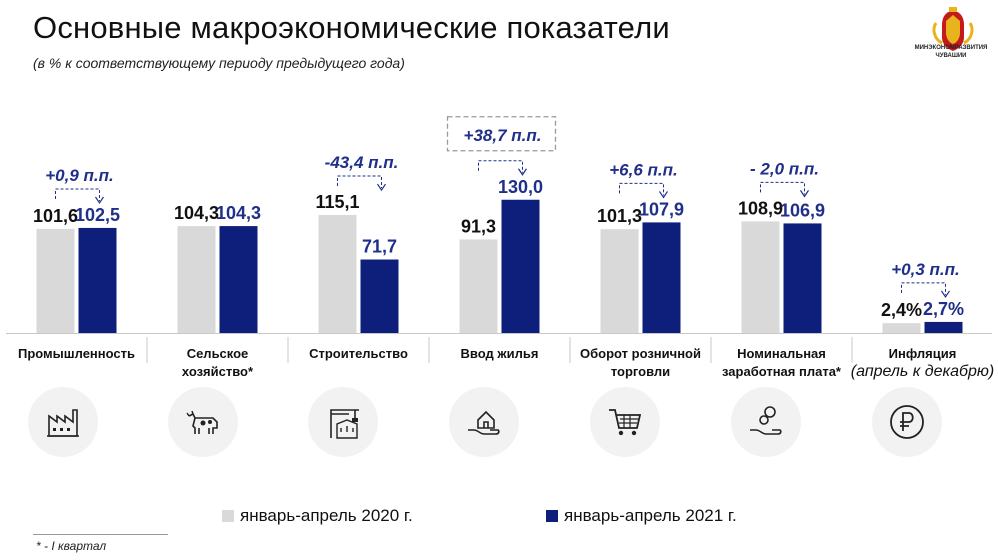 The width and height of the screenshot is (998, 560). Describe the element at coordinates (640, 371) in the screenshot. I see `category-label-4-line-1: торговли` at that location.